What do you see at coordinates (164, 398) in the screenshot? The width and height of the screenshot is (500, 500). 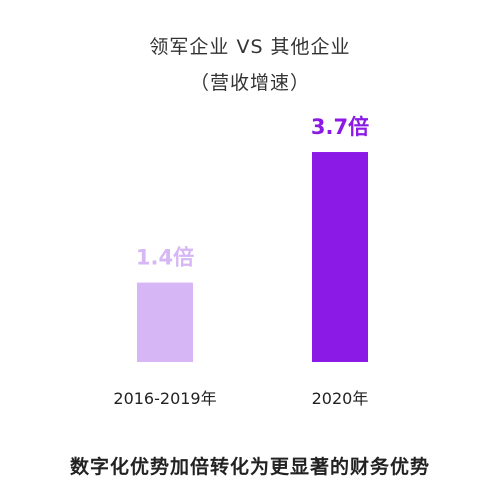 I see `x-tick-label-1: 2016-2019年` at bounding box center [164, 398].